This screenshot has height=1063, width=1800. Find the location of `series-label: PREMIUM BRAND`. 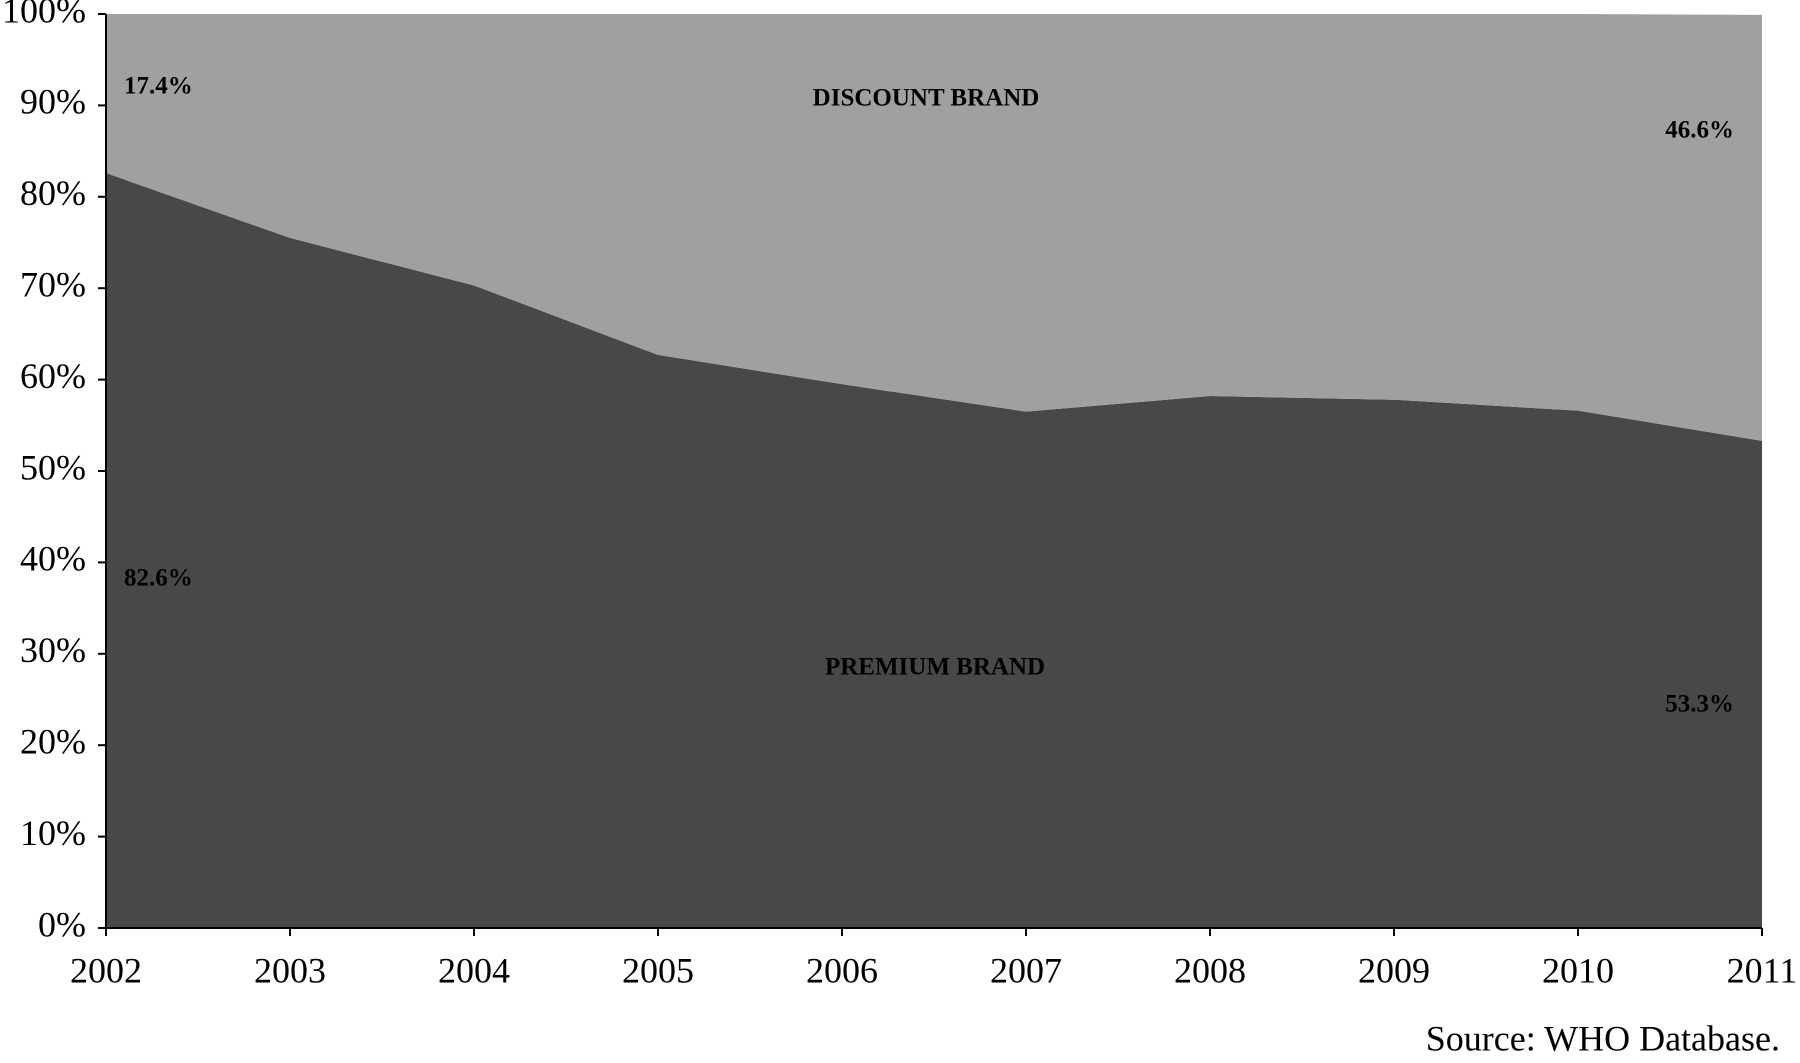

series-label: PREMIUM BRAND is located at coordinates (935, 667).